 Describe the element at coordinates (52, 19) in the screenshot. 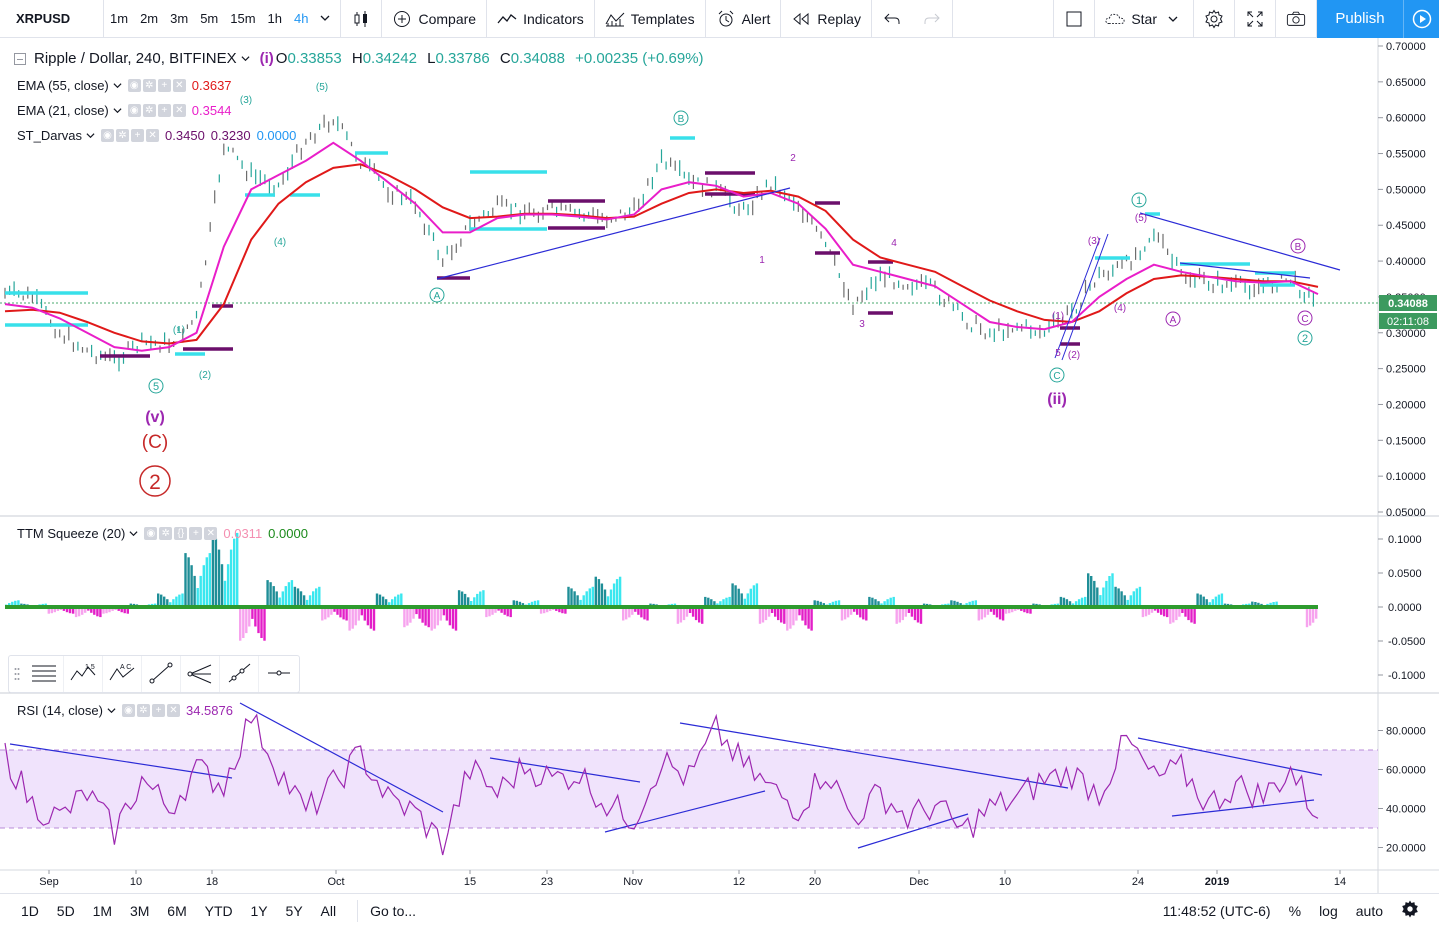

I see `symbol-search: XRPUSD` at that location.